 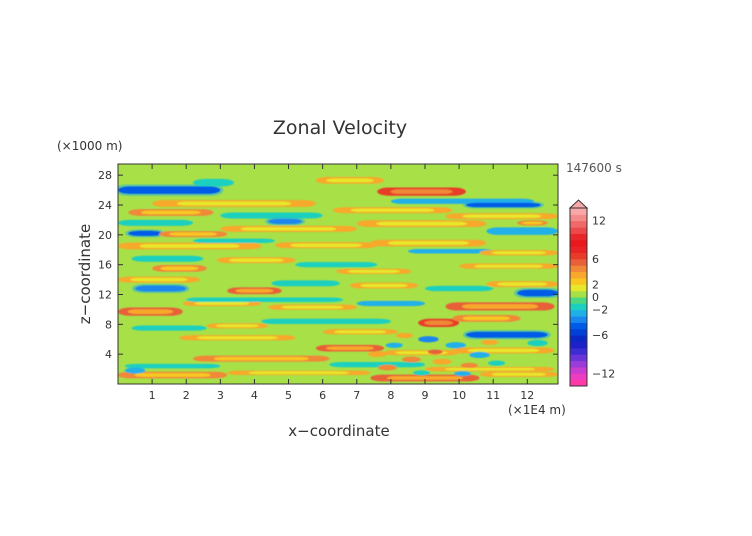 What do you see at coordinates (322, 395) in the screenshot?
I see `x-tick-label: 6` at bounding box center [322, 395].